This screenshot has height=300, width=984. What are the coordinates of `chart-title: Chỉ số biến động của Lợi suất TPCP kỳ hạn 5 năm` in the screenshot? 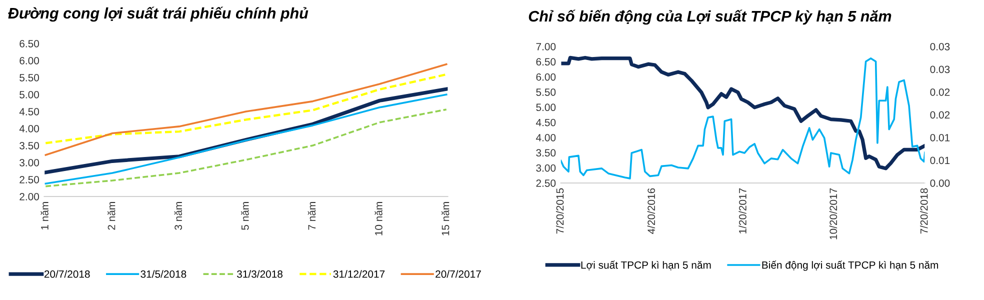 It's located at (710, 17).